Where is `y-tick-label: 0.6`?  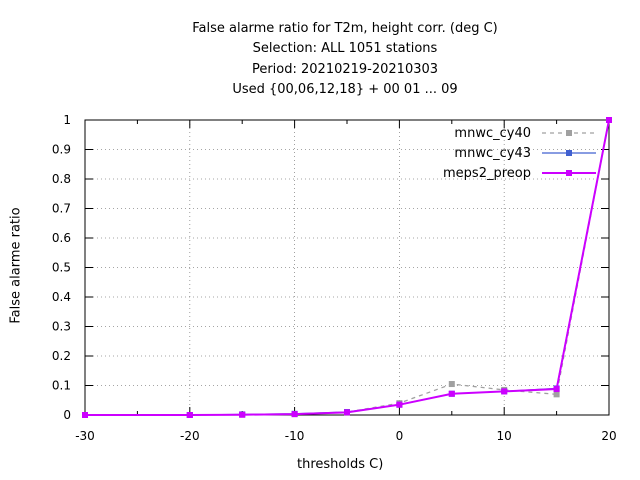 y-tick-label: 0.6 is located at coordinates (61, 238).